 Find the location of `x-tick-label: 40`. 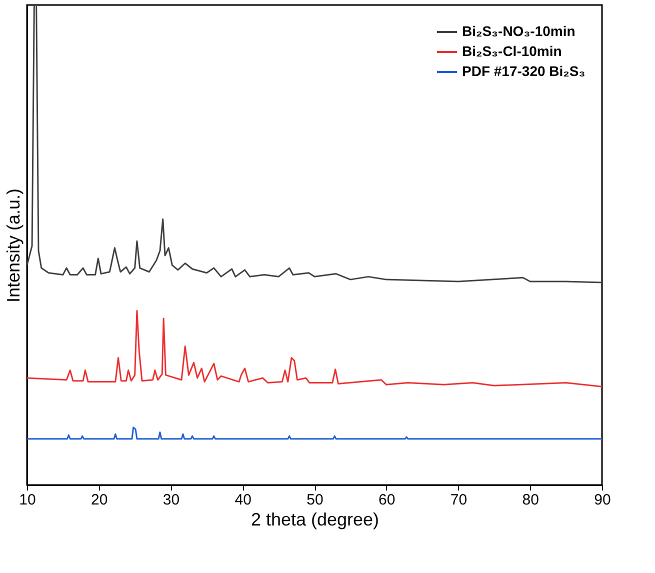

x-tick-label: 40 is located at coordinates (243, 500).